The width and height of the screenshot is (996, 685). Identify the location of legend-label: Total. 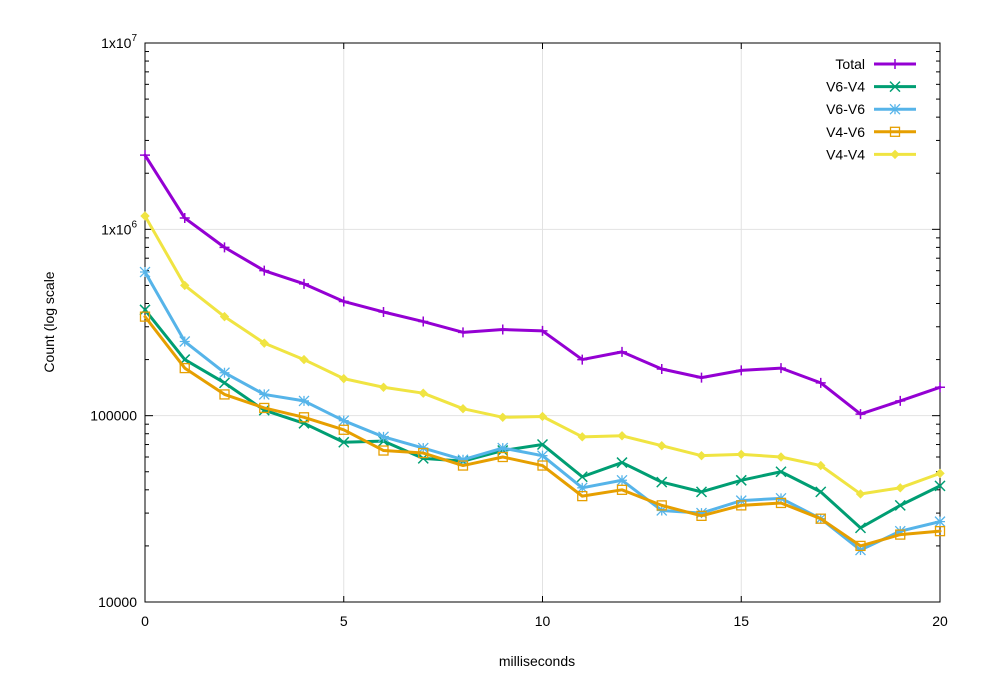
(850, 64).